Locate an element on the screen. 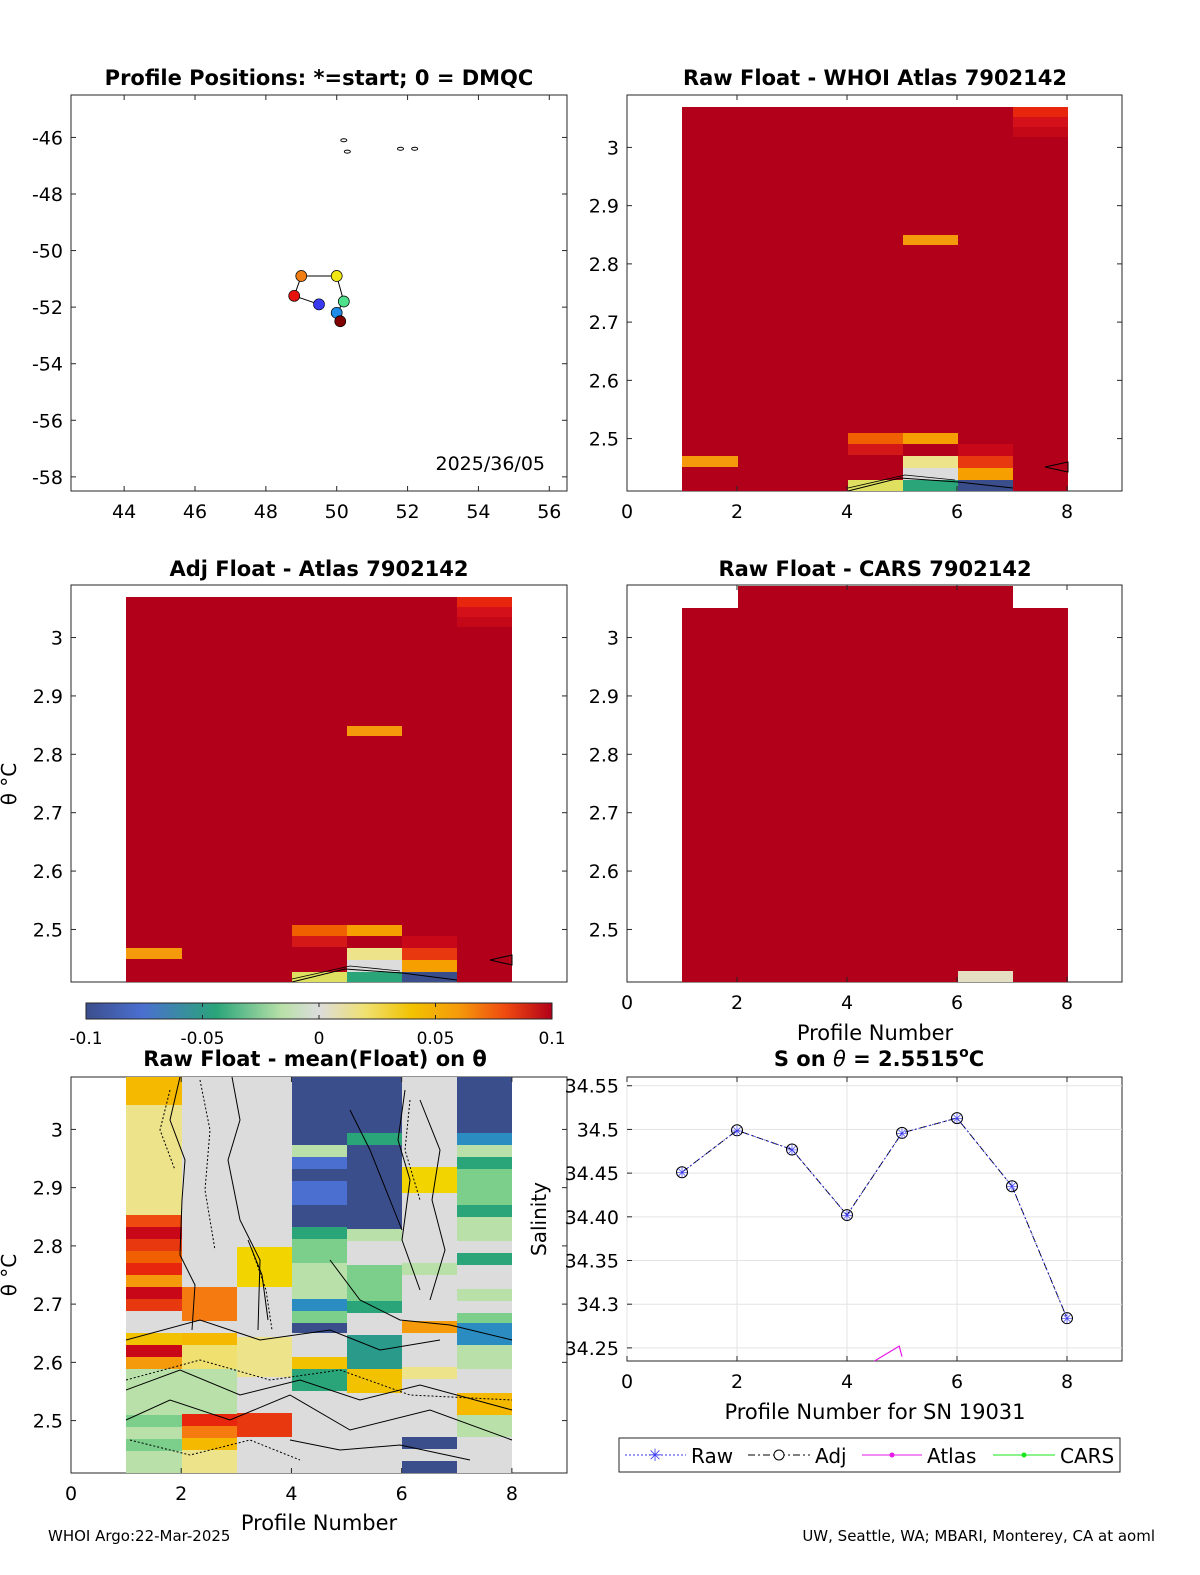 This screenshot has height=1575, width=1200. positions-x-tick-label: 54 is located at coordinates (478, 512).